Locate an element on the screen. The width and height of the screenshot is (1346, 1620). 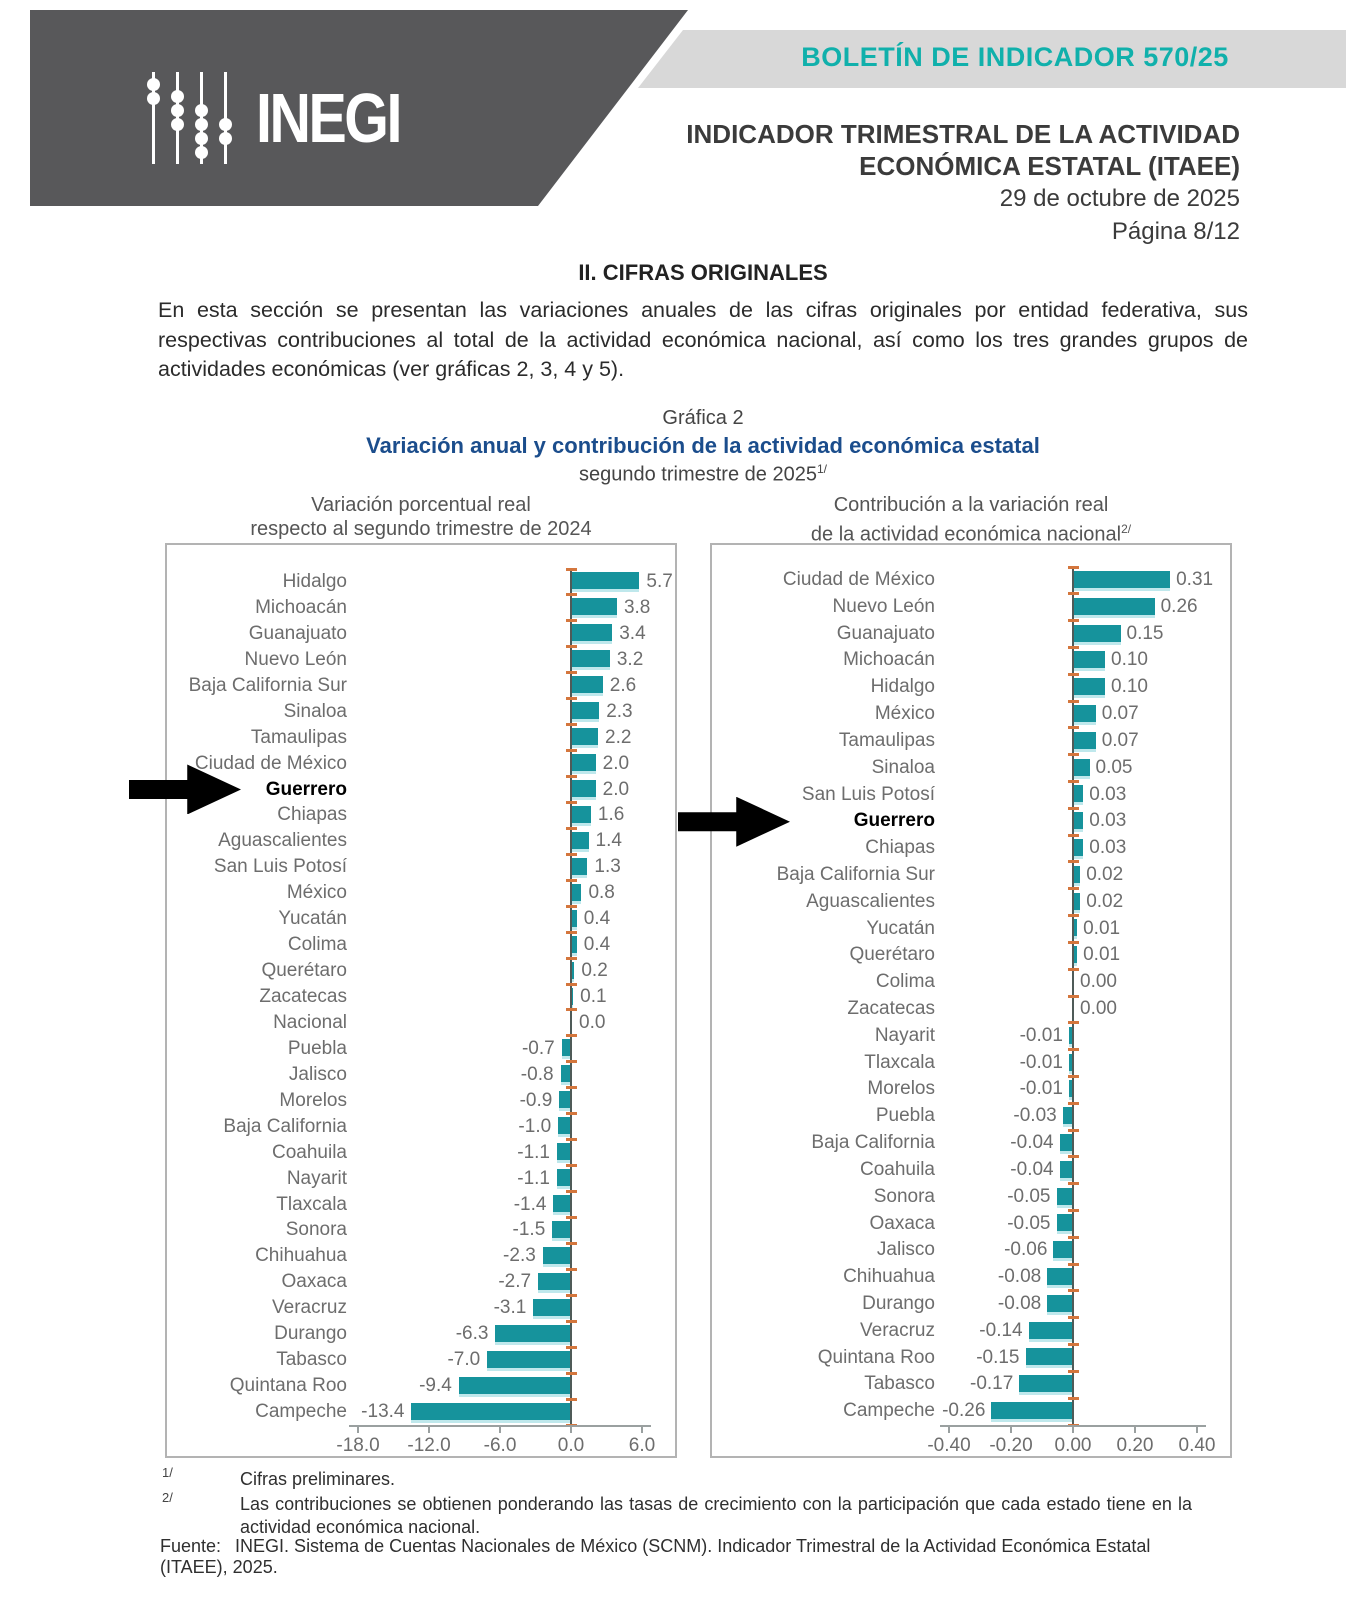
state-label: Michoacán is located at coordinates (889, 660).